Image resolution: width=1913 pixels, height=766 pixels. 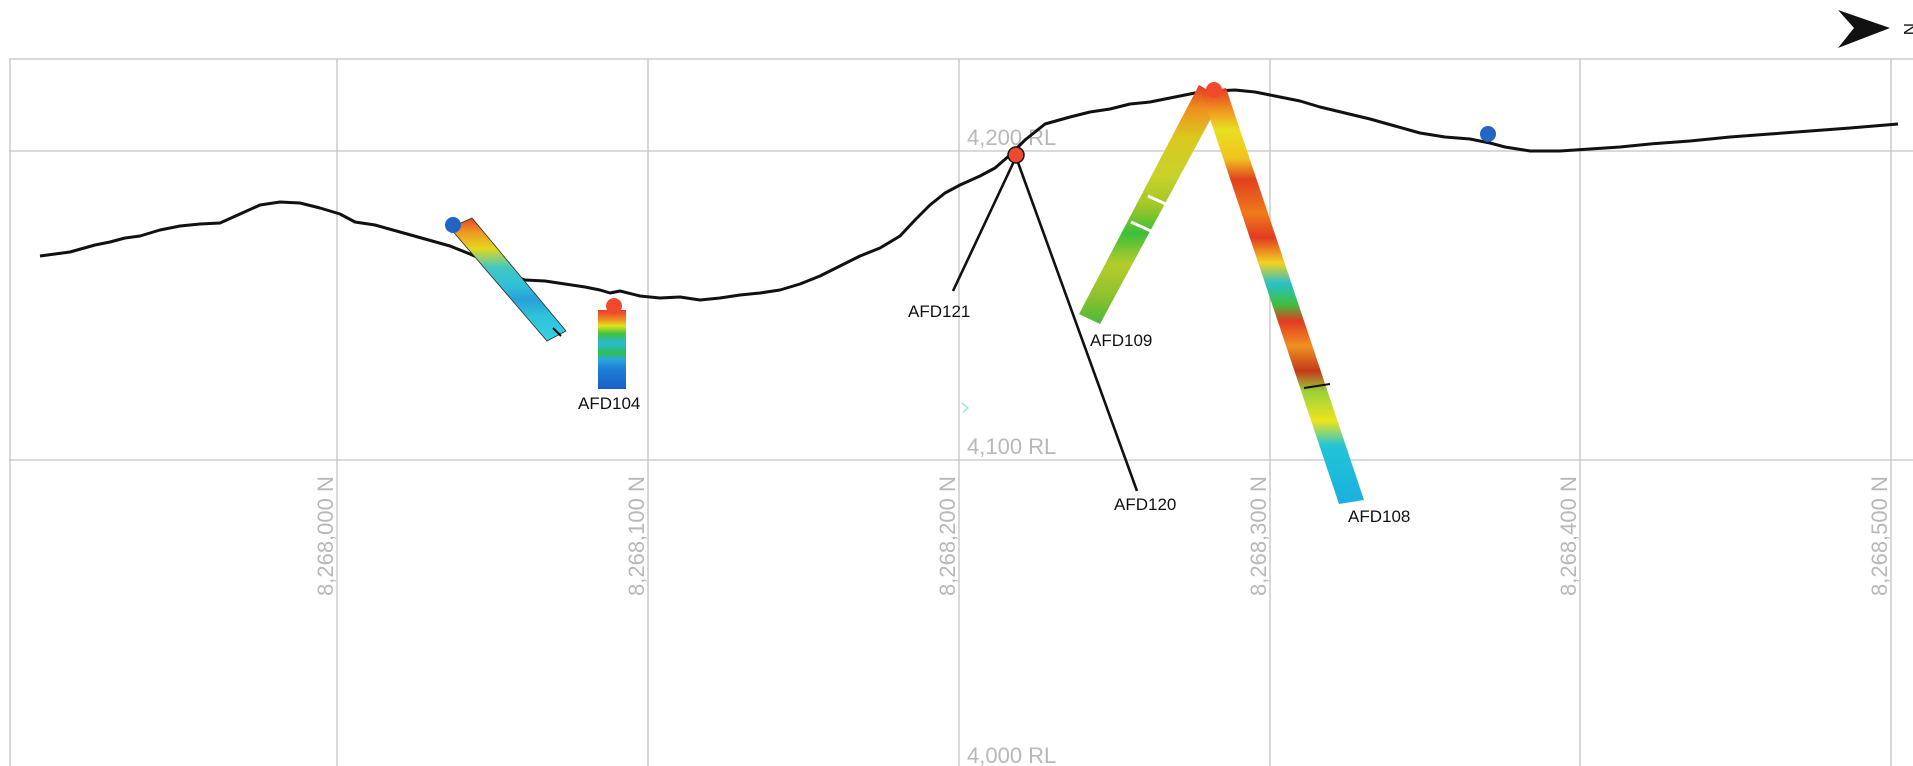 I want to click on drillhole-AFD109-core, so click(x=1150, y=204).